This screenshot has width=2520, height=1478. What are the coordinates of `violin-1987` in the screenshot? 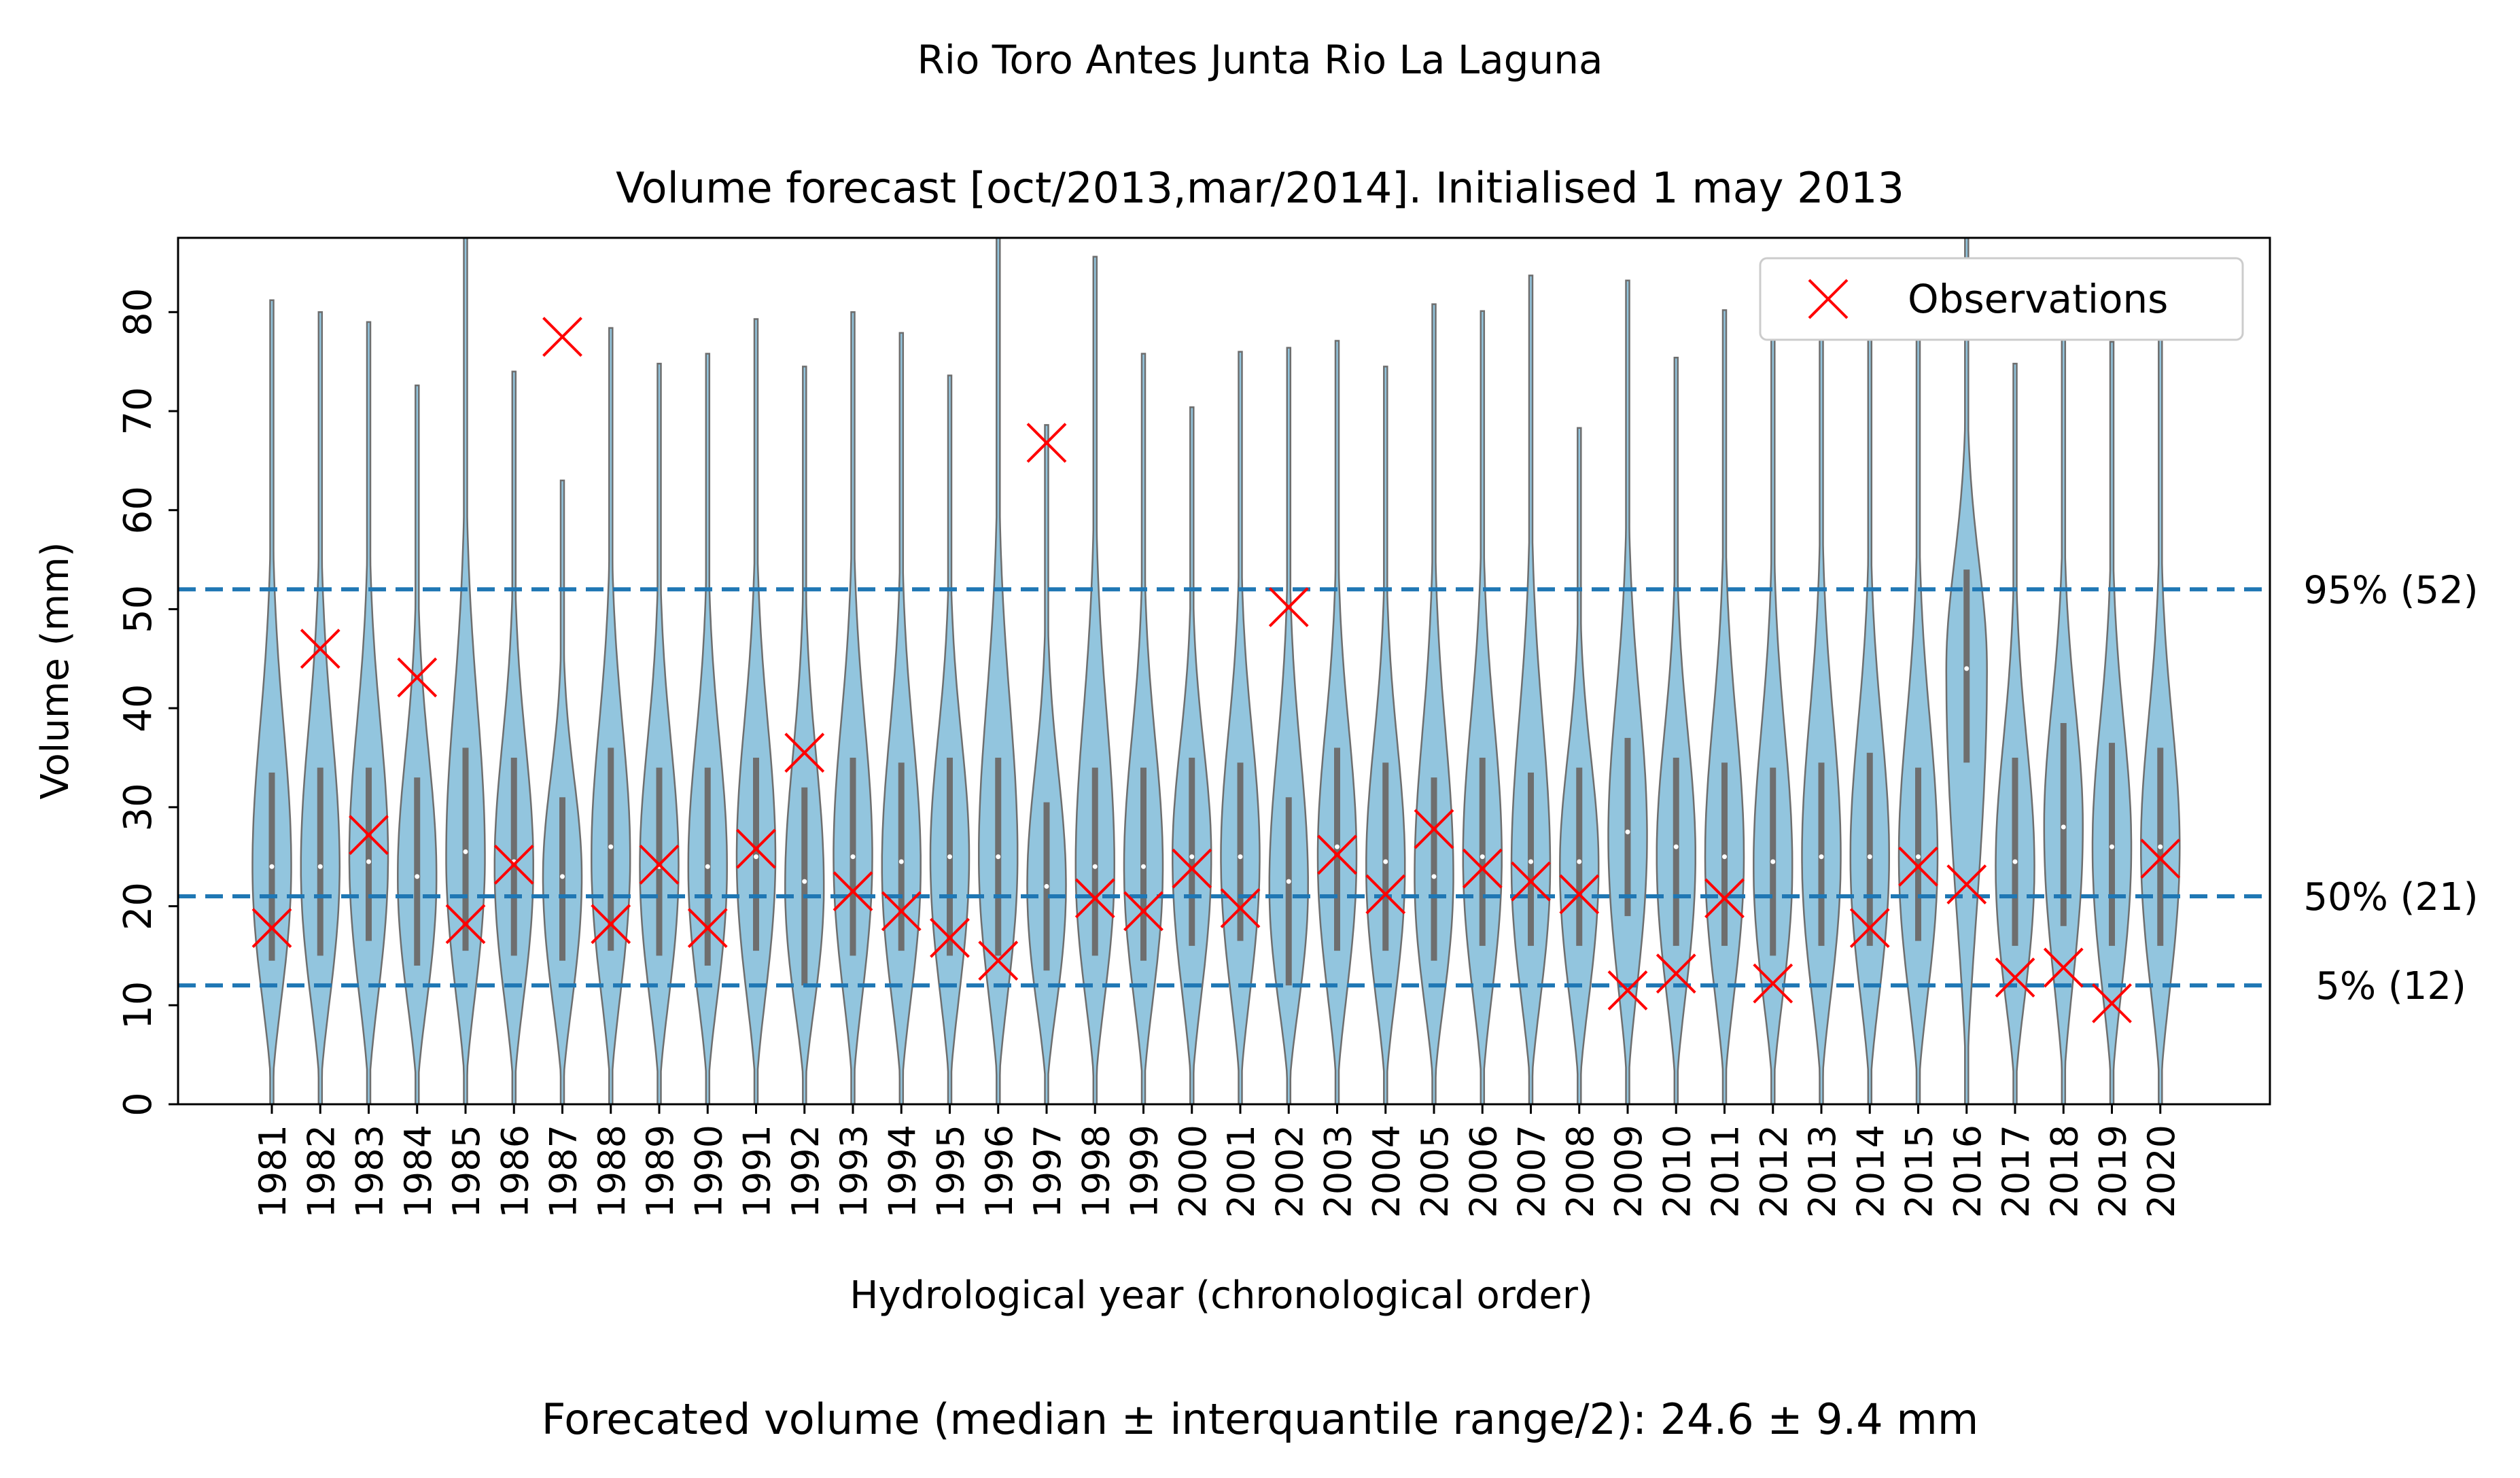 It's located at (562, 792).